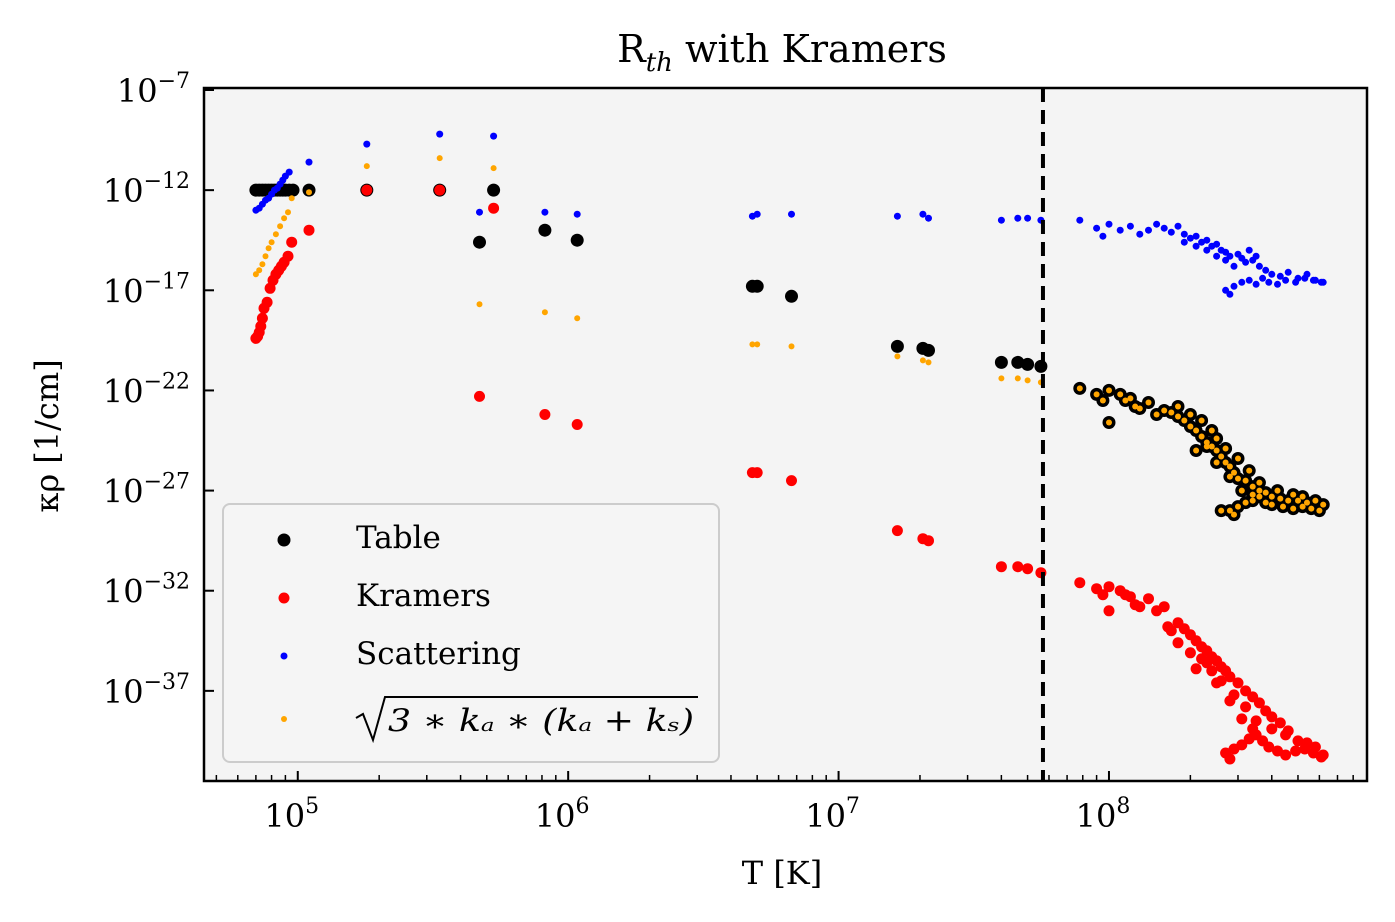 Image resolution: width=1395 pixels, height=922 pixels. I want to click on legend-label-combined: 3 ∗ kₐ ∗ (kₐ + kₛ), so click(541, 721).